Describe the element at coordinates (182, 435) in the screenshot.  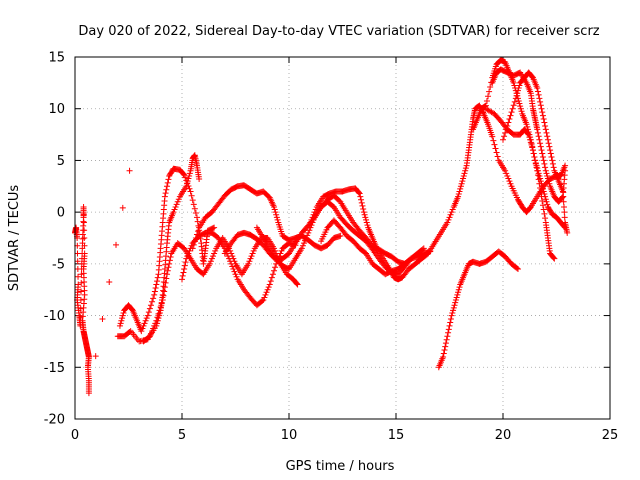
I see `x-tick-label: 5` at that location.